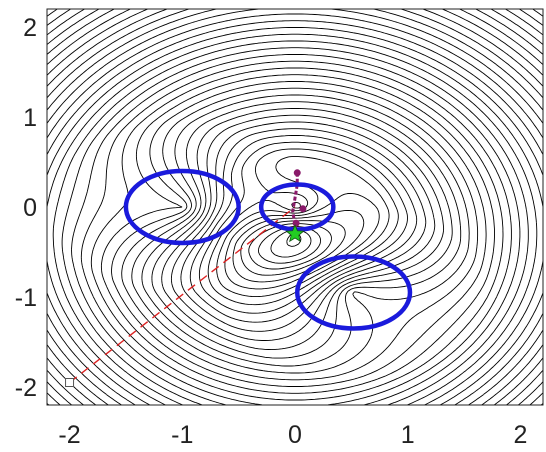 This screenshot has width=546, height=452. I want to click on x-tick-label: 2, so click(521, 435).